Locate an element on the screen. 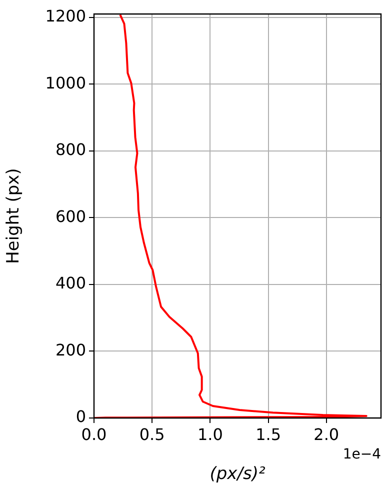  x-tick-label: 1.5 is located at coordinates (269, 434).